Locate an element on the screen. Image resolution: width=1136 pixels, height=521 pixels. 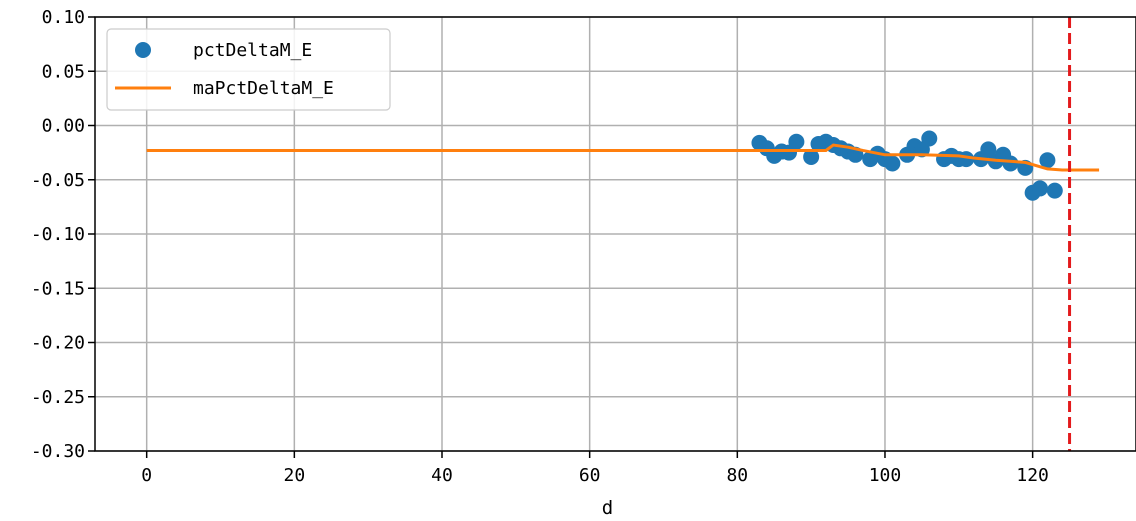
x-tick-label: 0 is located at coordinates (146, 475).